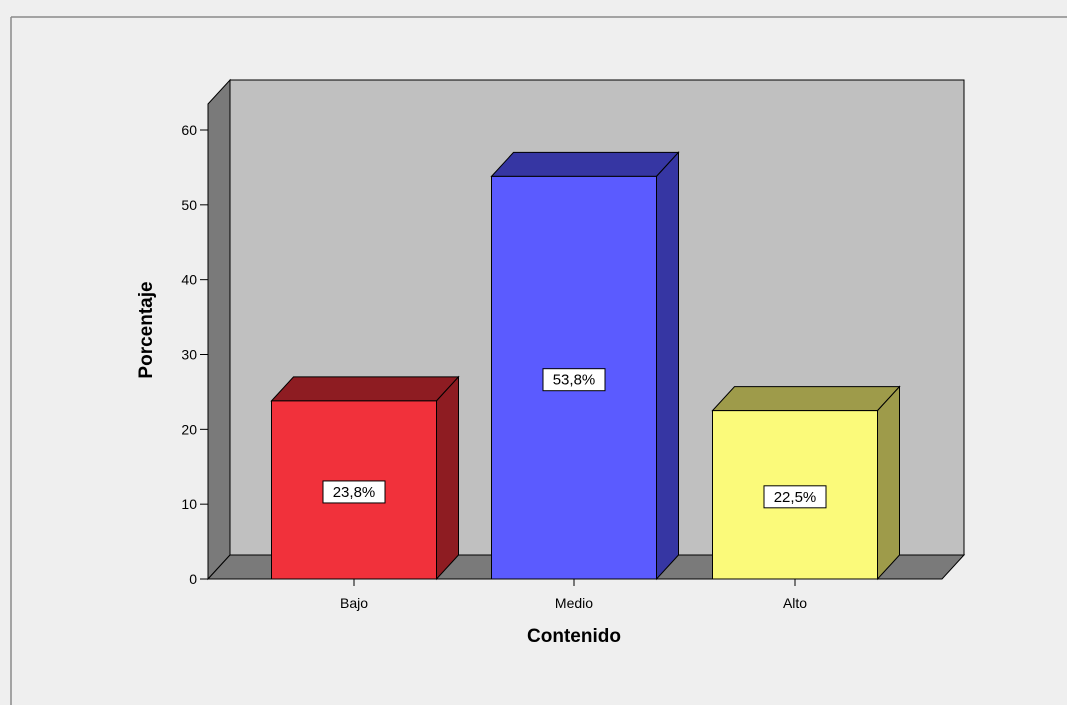  I want to click on x-axis-ticks: Bajo Medio Alto, so click(573, 595).